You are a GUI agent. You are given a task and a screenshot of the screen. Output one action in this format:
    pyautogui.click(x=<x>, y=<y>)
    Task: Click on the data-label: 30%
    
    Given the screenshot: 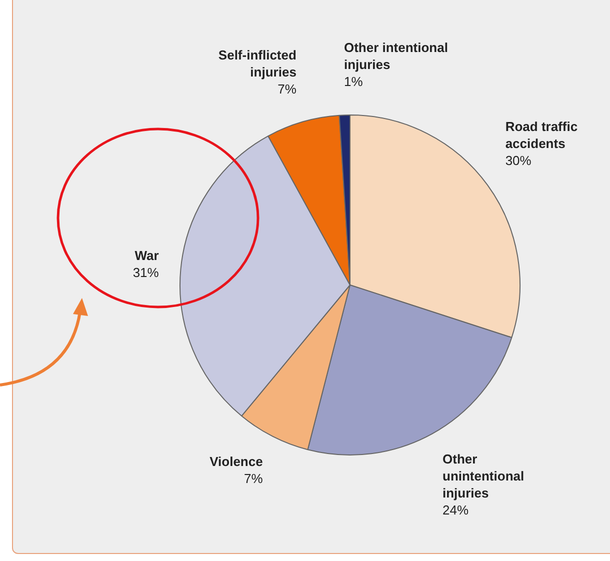 What is the action you would take?
    pyautogui.click(x=518, y=160)
    